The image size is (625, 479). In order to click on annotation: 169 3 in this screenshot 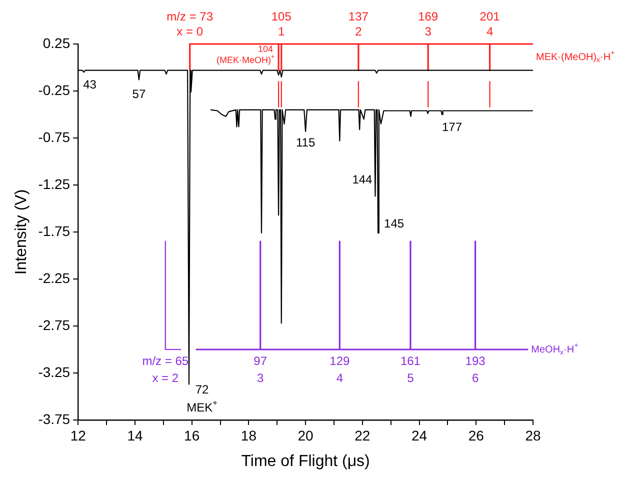, I will do `click(428, 23)`.